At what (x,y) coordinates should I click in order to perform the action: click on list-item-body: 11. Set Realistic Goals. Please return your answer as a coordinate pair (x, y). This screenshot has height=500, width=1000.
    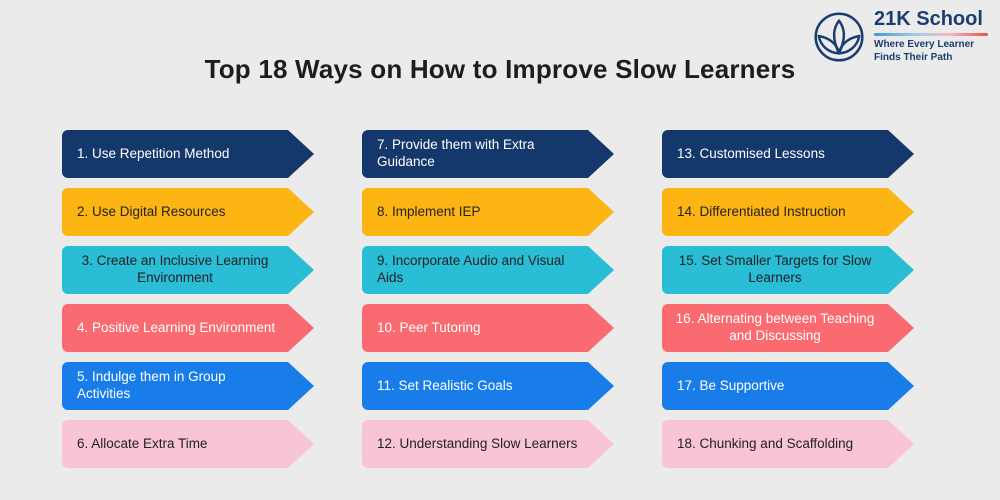
    Looking at the image, I should click on (475, 386).